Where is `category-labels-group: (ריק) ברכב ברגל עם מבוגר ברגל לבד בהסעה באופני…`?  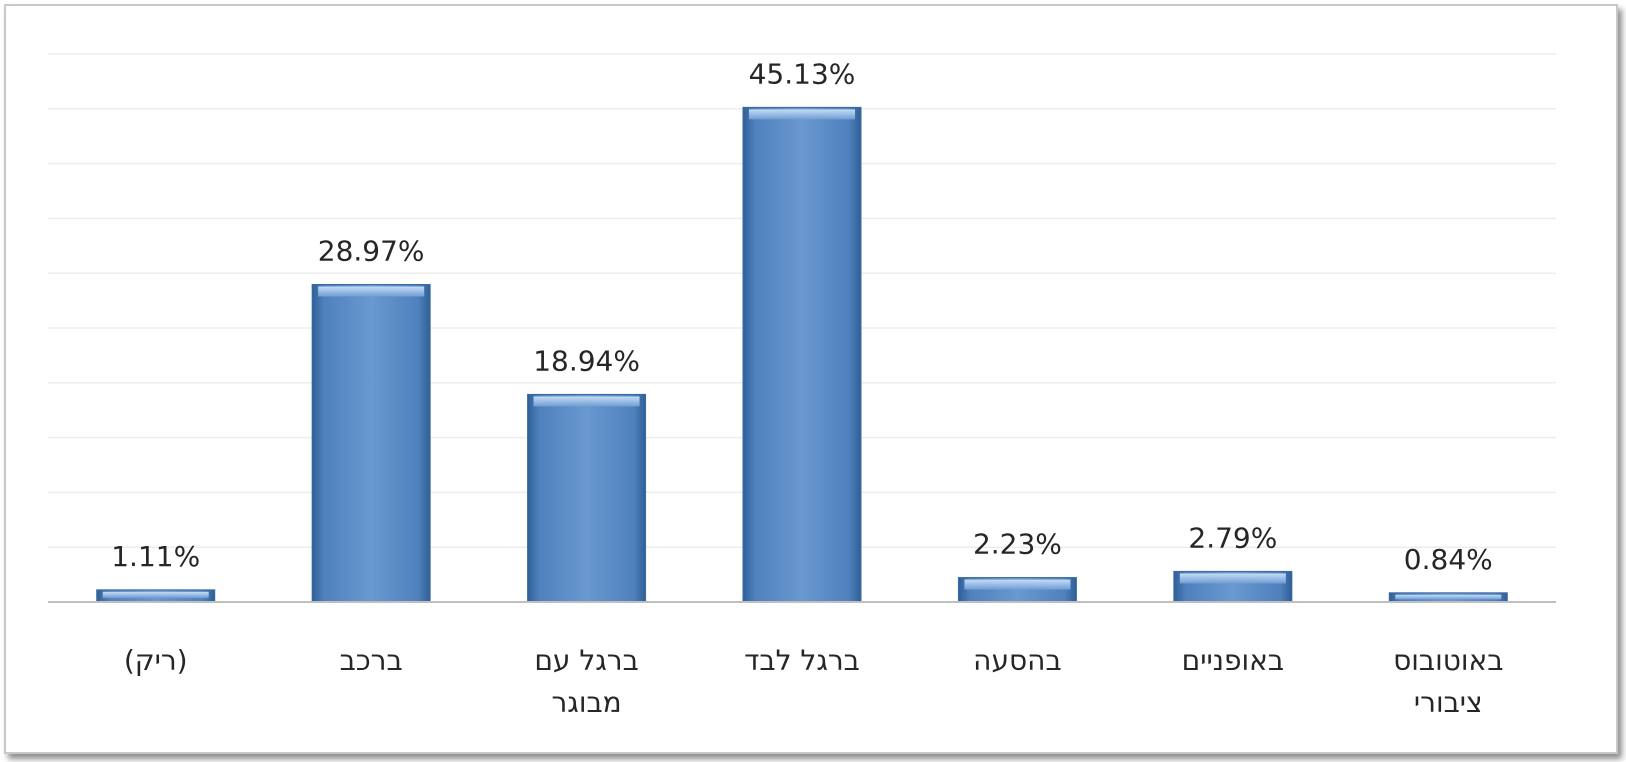
category-labels-group: (ריק) ברכב ברגל עם מבוגר ברגל לבד בהסעה באופני… is located at coordinates (814, 681).